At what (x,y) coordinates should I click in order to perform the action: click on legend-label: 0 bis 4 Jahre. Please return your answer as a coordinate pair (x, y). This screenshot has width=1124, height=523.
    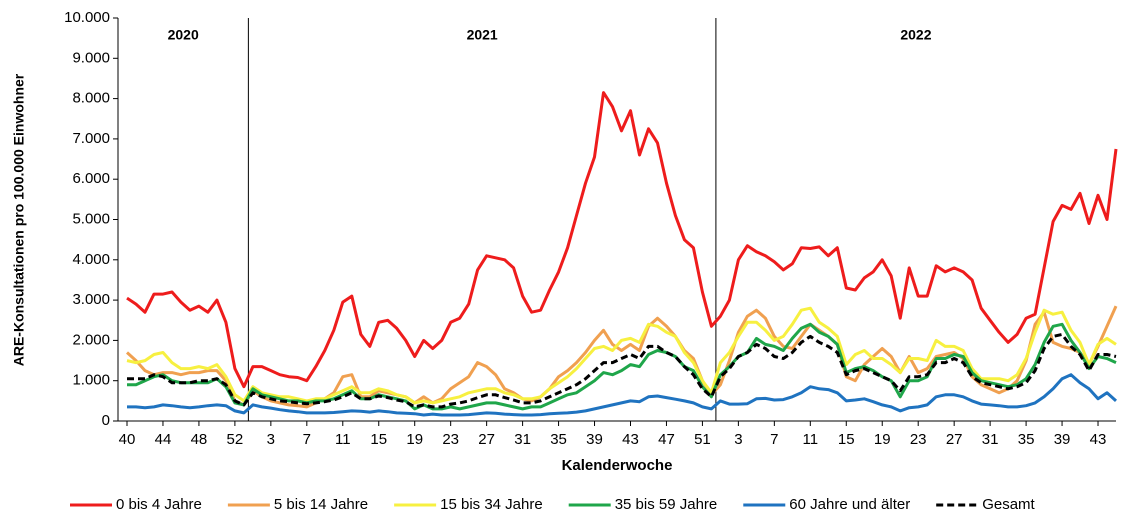
    Looking at the image, I should click on (159, 504).